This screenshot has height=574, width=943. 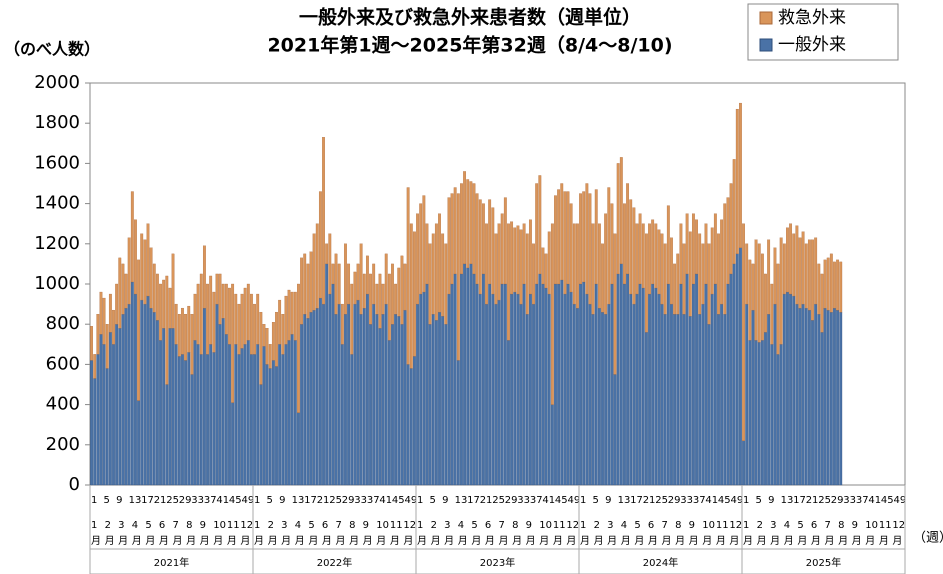 What do you see at coordinates (473, 500) in the screenshot?
I see `x-tick-label: 17` at bounding box center [473, 500].